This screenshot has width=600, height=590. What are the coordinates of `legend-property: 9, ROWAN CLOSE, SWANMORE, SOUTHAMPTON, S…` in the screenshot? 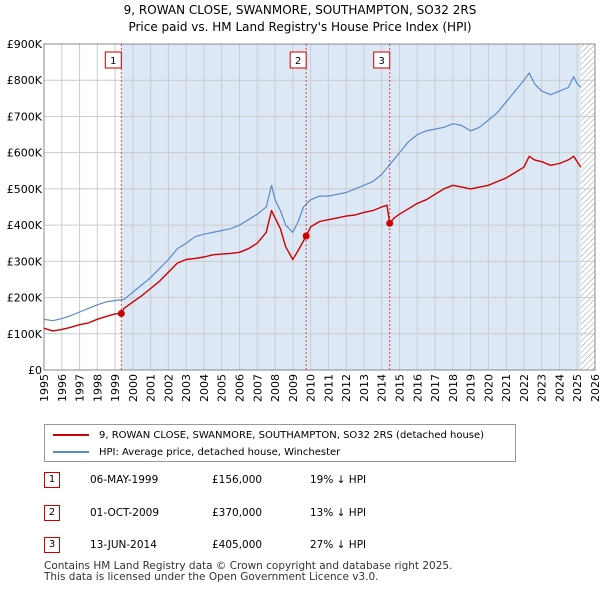 It's located at (268, 435).